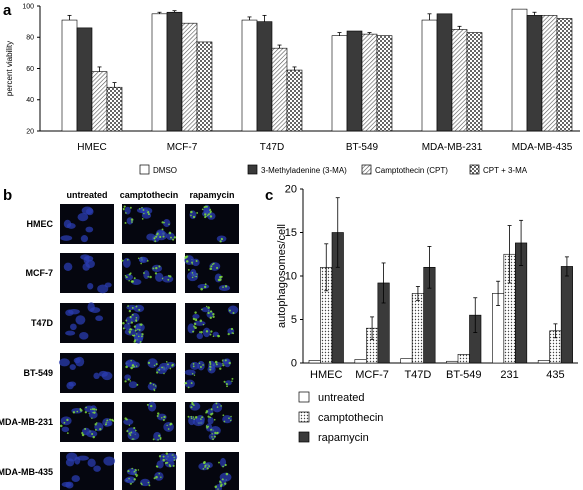 The height and width of the screenshot is (490, 583). Describe the element at coordinates (28, 6) in the screenshot. I see `a-y-tick-label: 100` at that location.